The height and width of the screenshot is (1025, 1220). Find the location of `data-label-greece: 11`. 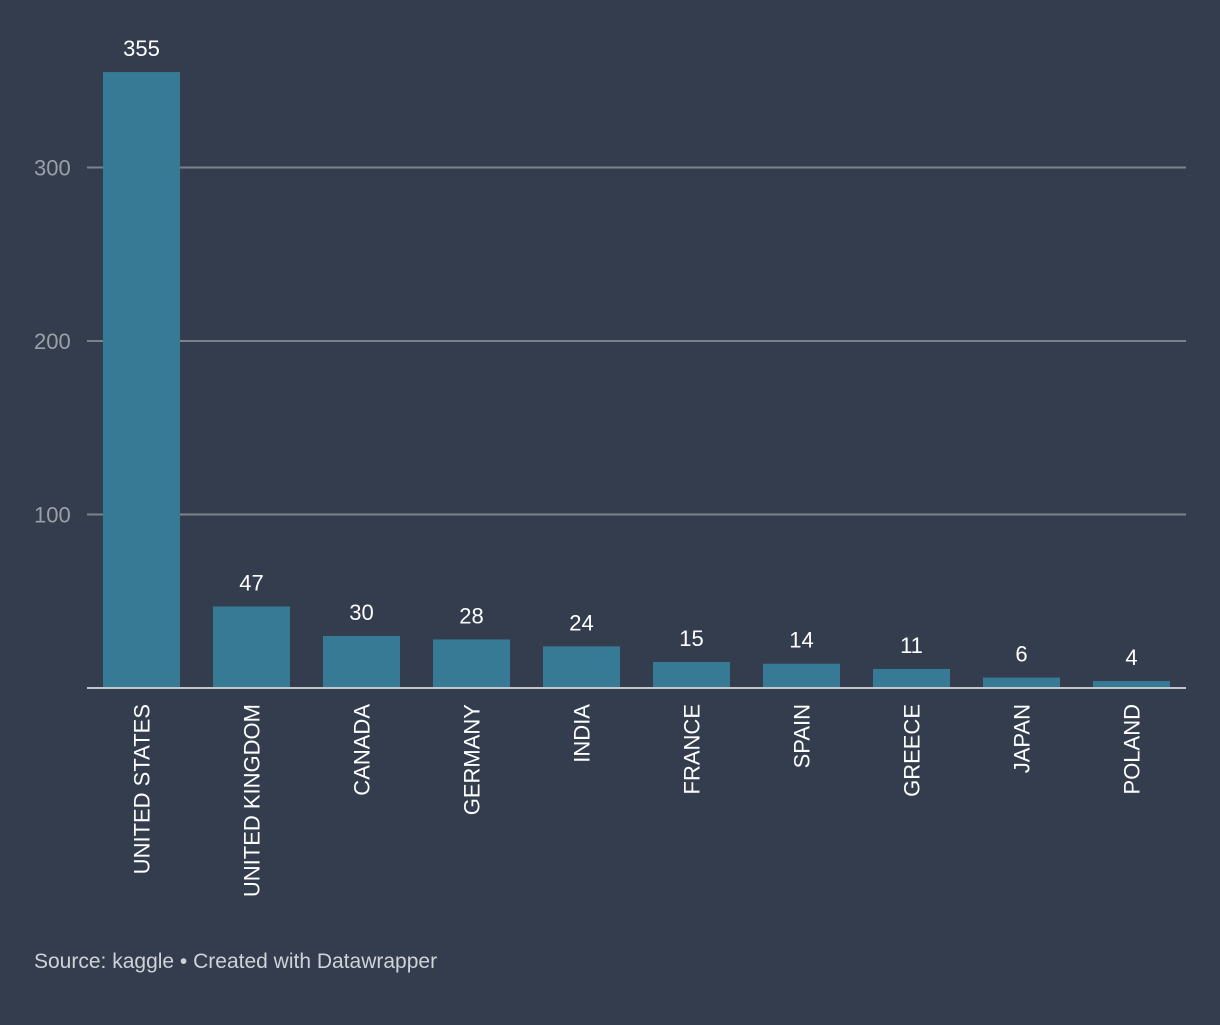

data-label-greece: 11 is located at coordinates (911, 645).